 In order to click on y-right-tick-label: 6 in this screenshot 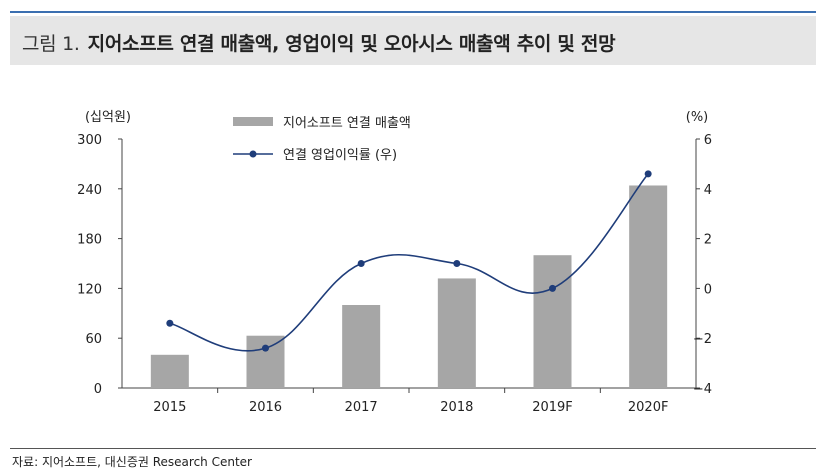, I will do `click(708, 140)`.